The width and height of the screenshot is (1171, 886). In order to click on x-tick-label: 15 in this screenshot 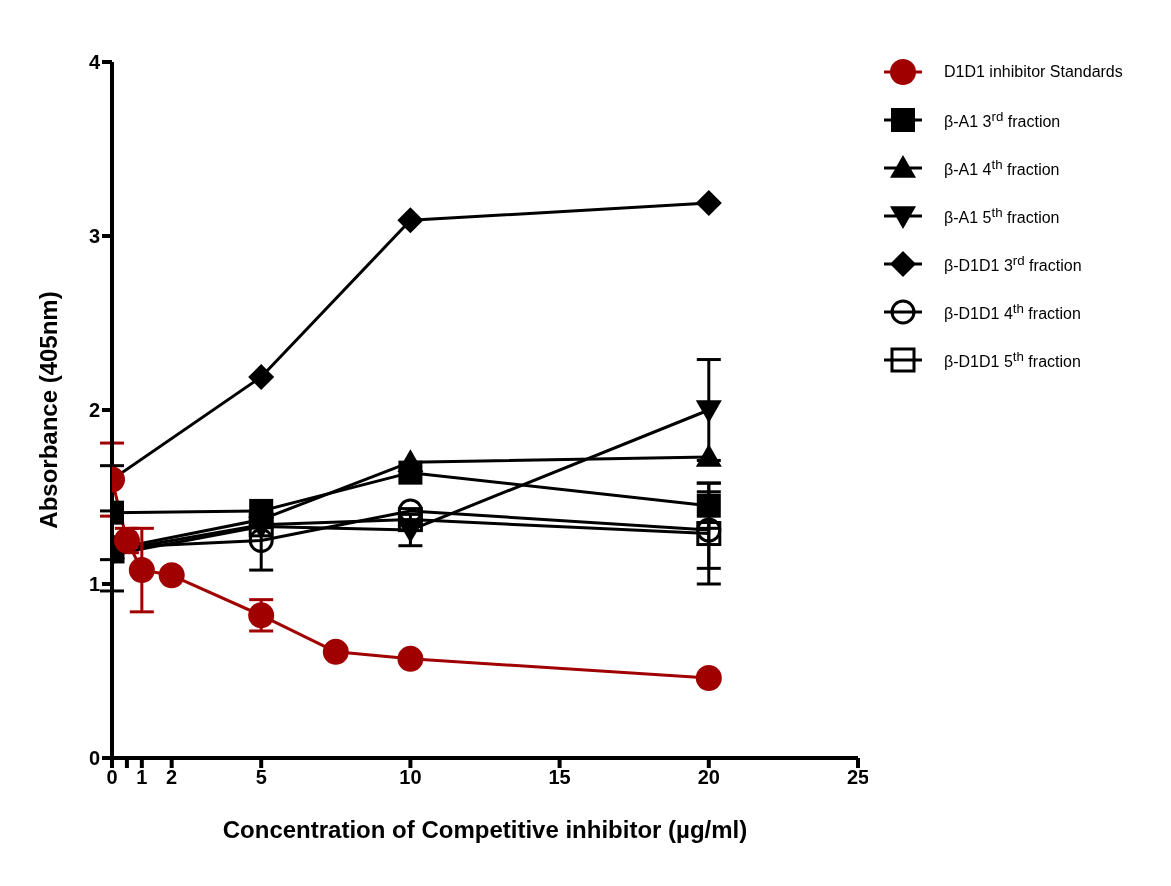, I will do `click(559, 777)`.